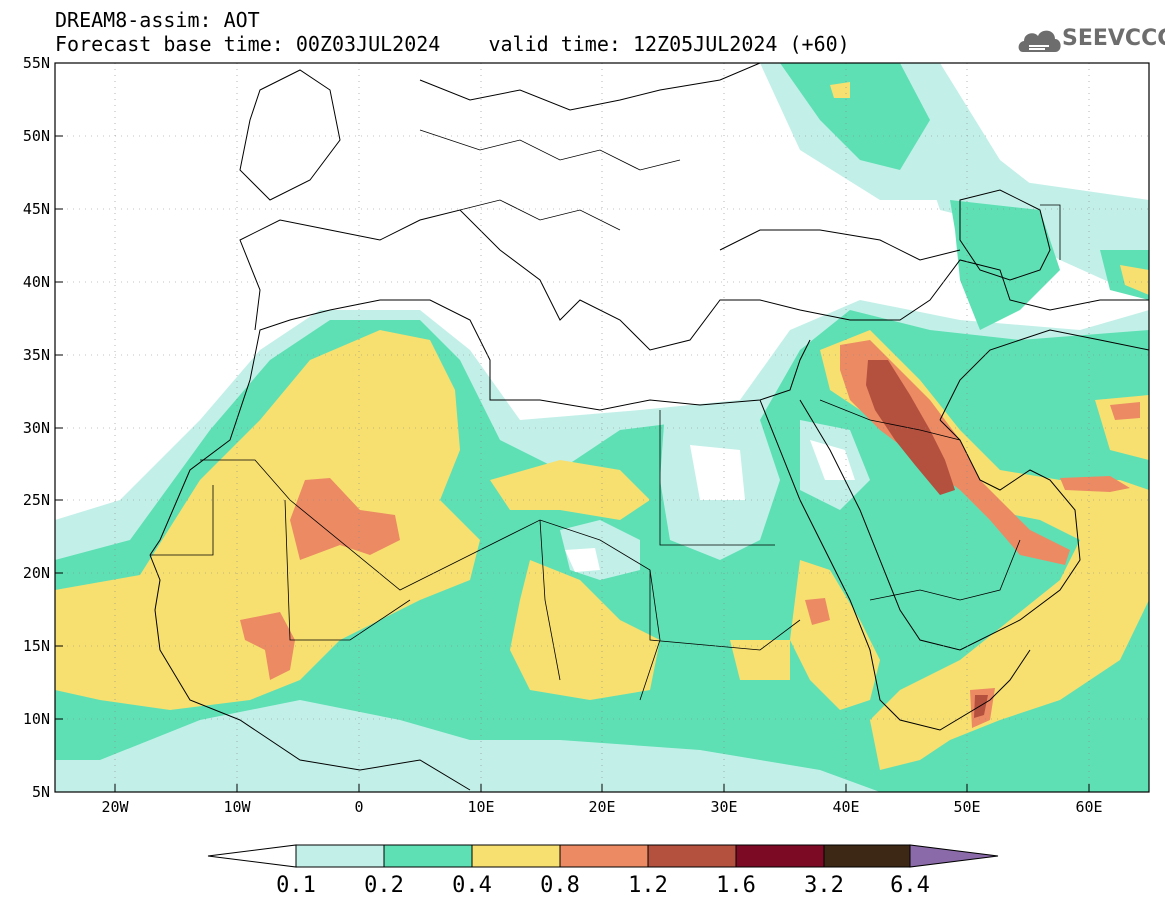 The width and height of the screenshot is (1165, 905). What do you see at coordinates (560, 885) in the screenshot?
I see `colorbar-label: 0.8` at bounding box center [560, 885].